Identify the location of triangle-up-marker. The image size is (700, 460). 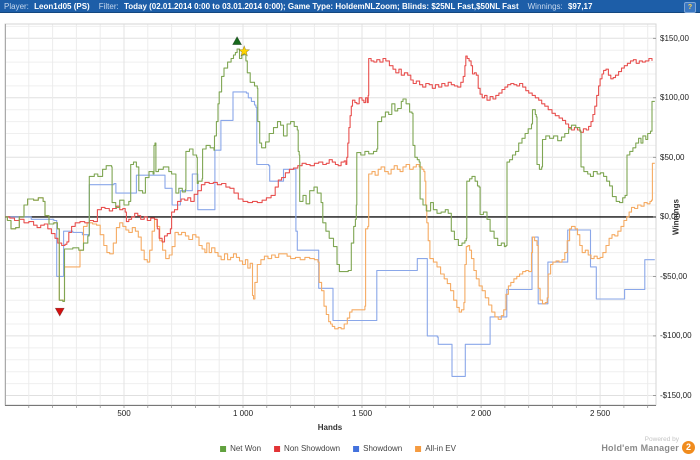
(237, 40).